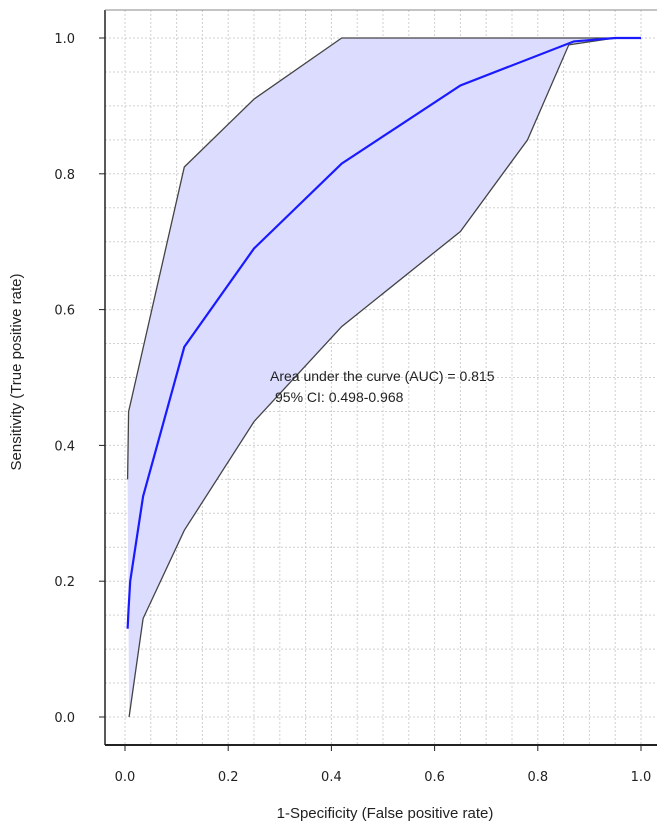  I want to click on x-tick-label: 0.2, so click(228, 777).